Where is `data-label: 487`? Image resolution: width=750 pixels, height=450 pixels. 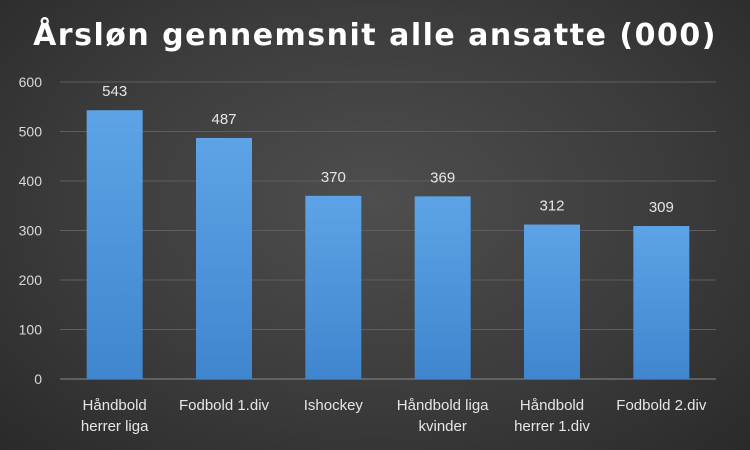
data-label: 487 is located at coordinates (223, 119).